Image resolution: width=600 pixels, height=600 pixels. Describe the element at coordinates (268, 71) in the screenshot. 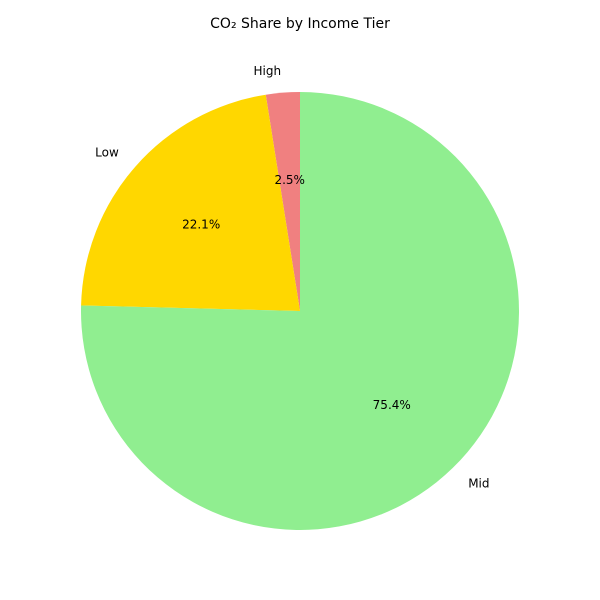

I see `slice-label-high: High` at that location.